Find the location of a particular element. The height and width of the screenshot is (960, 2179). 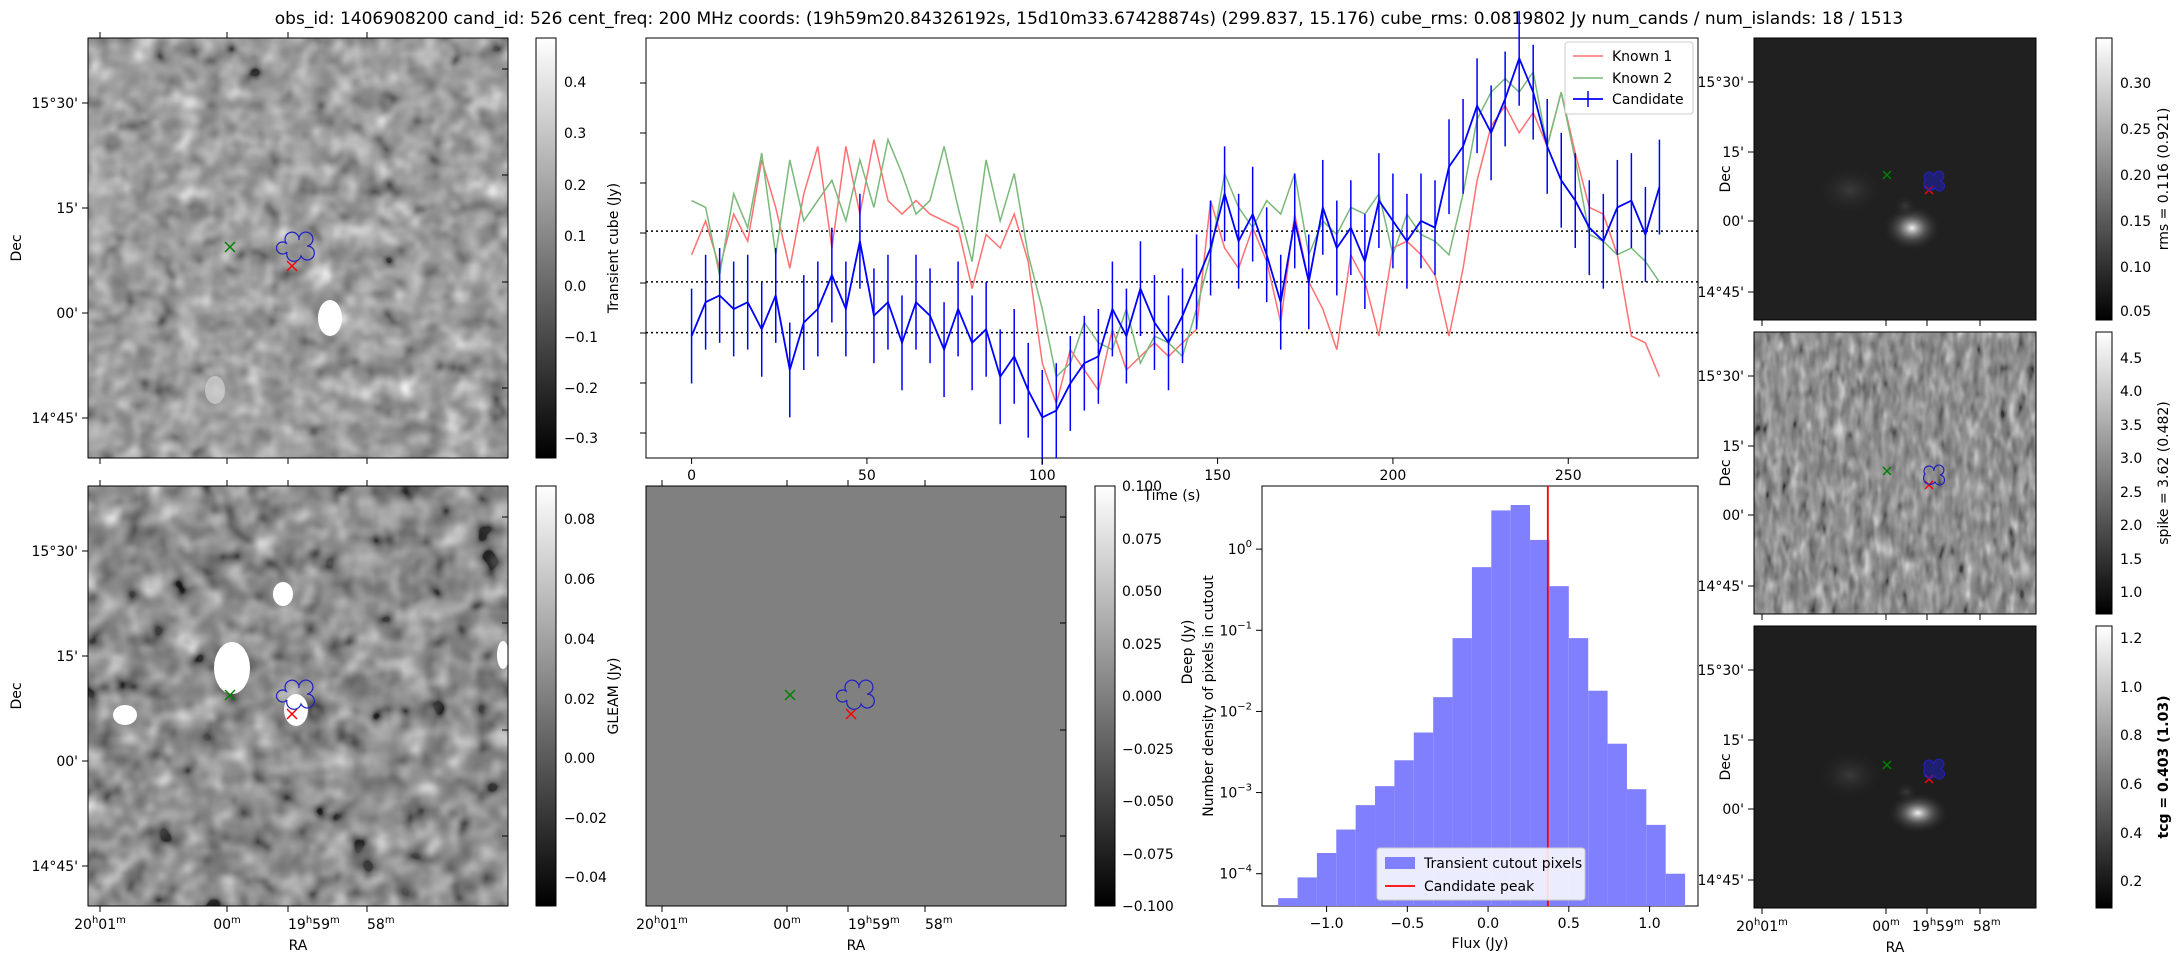

y-tick-label: 10⁻⁴ is located at coordinates (1235, 873).